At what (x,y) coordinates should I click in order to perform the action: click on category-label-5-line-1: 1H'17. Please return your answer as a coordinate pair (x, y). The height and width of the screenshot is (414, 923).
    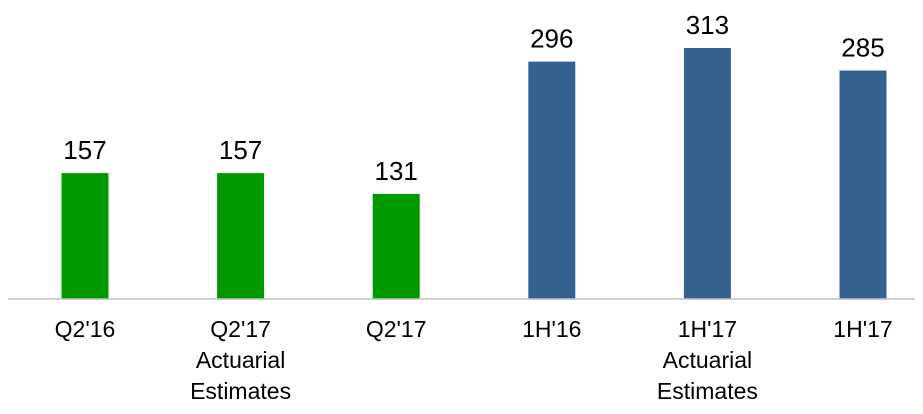
    Looking at the image, I should click on (707, 329).